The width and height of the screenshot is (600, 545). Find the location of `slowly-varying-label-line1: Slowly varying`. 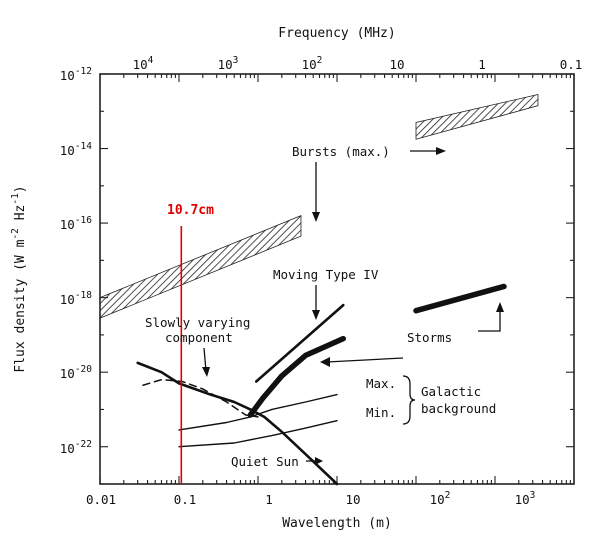

slowly-varying-label-line1: Slowly varying is located at coordinates (197, 322).